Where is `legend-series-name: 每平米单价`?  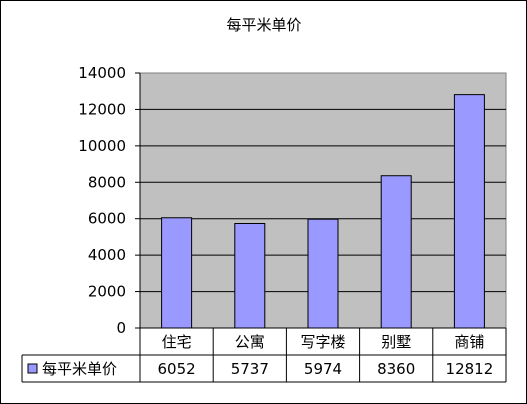 legend-series-name: 每平米单价 is located at coordinates (79, 369).